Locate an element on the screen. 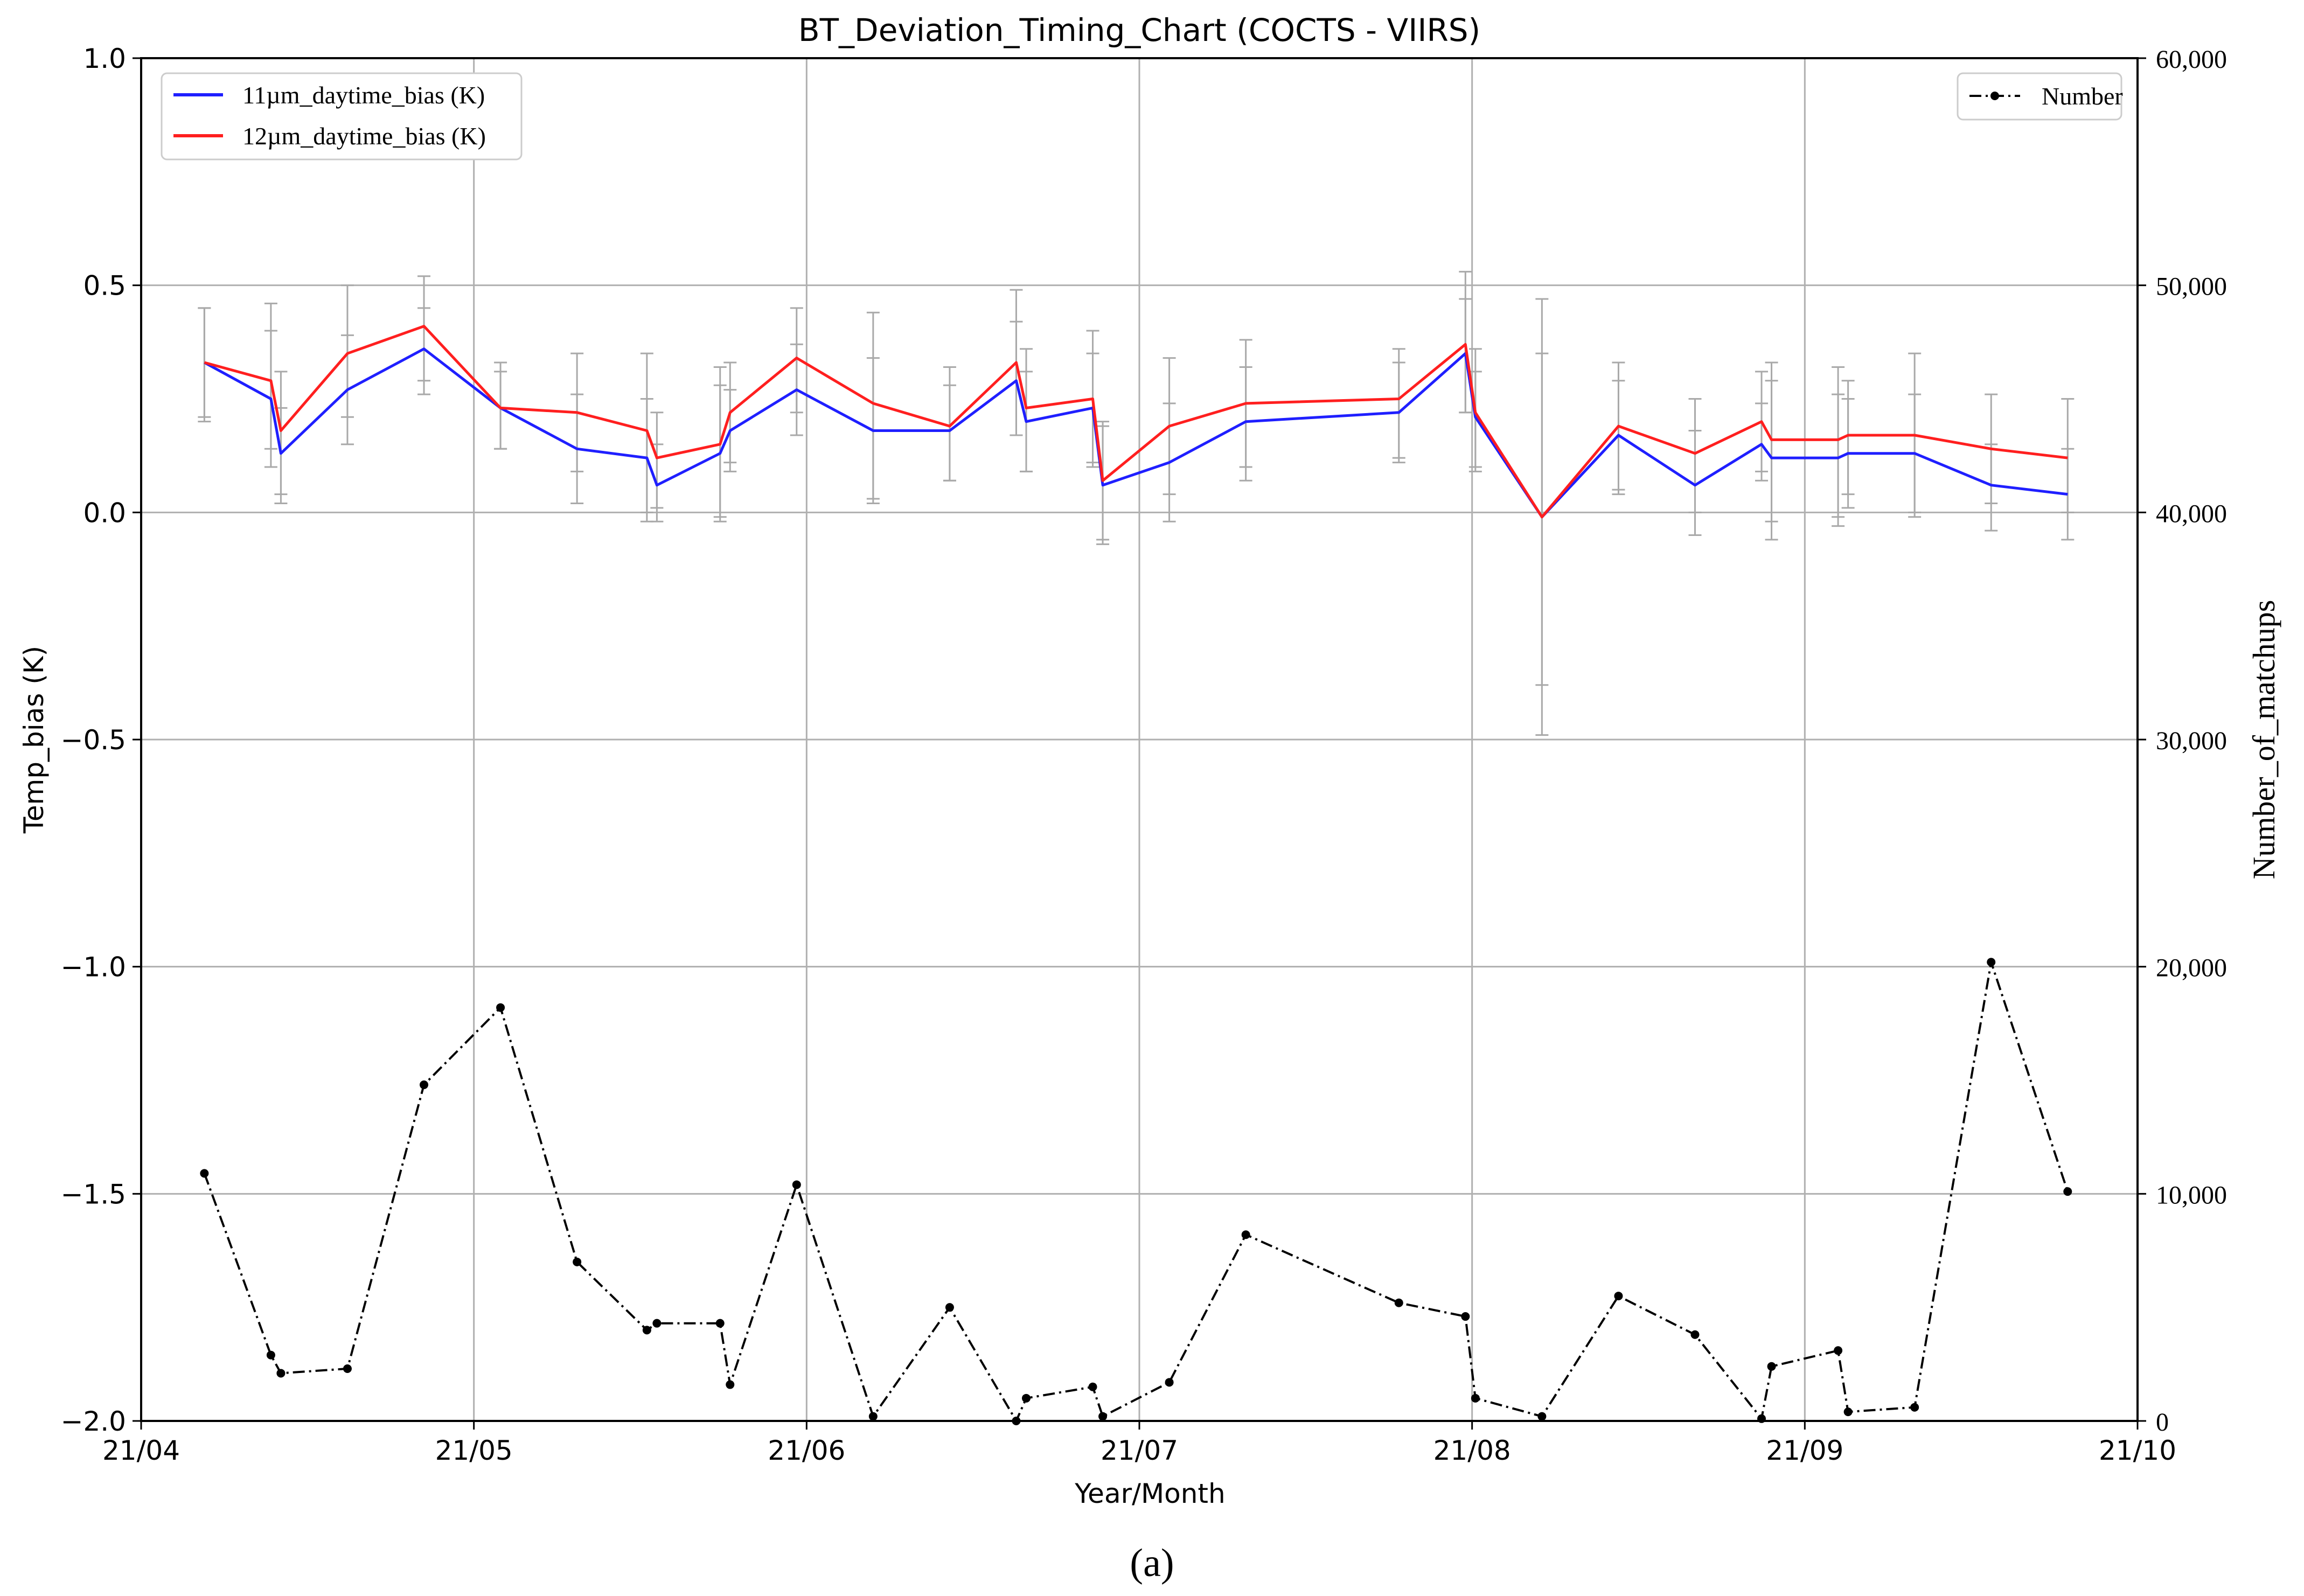  x-tick-label: 21/09 is located at coordinates (1805, 1450).